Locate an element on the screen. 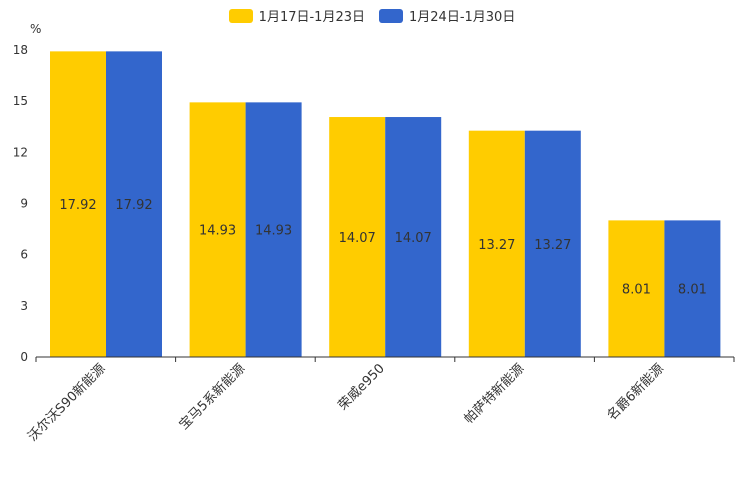 This screenshot has width=744, height=496. x-tick-label: 帕萨特新能源 is located at coordinates (494, 394).